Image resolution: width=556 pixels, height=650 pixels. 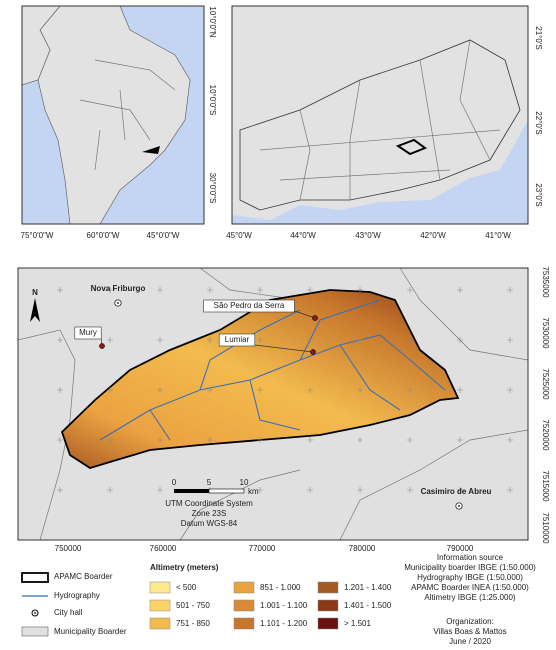 I want to click on lat-label: 22°0'S, so click(x=538, y=122).